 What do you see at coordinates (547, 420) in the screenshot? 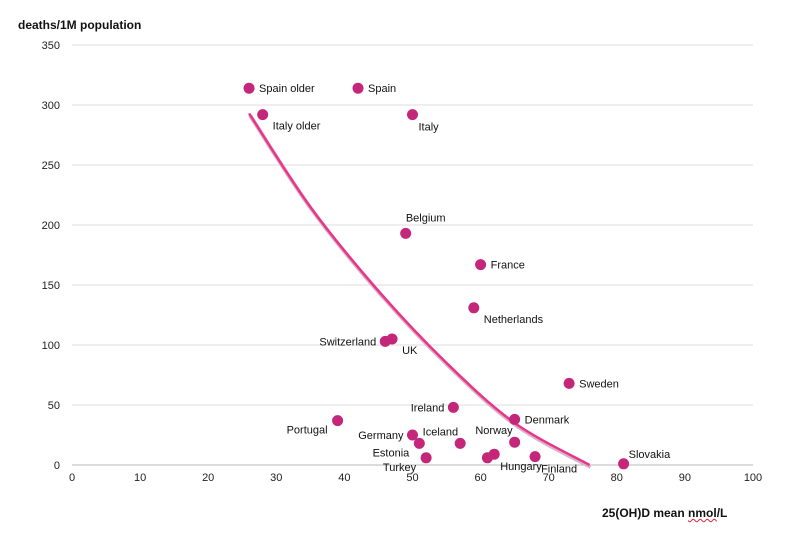
I see `point-label: Denmark` at bounding box center [547, 420].